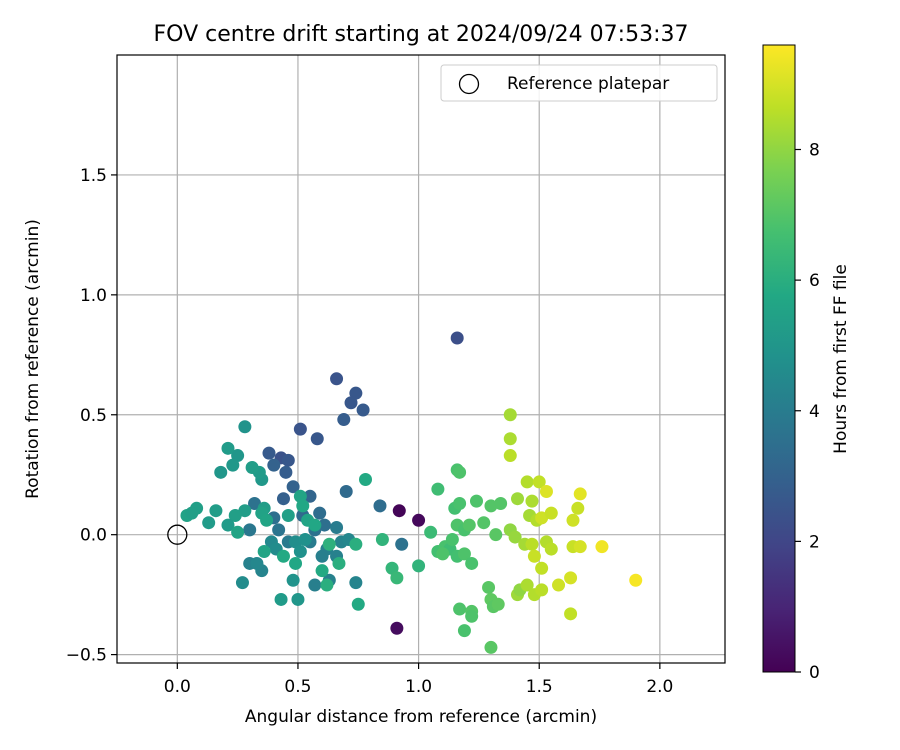 Image resolution: width=900 pixels, height=750 pixels. I want to click on legend-reference-marker, so click(469, 84).